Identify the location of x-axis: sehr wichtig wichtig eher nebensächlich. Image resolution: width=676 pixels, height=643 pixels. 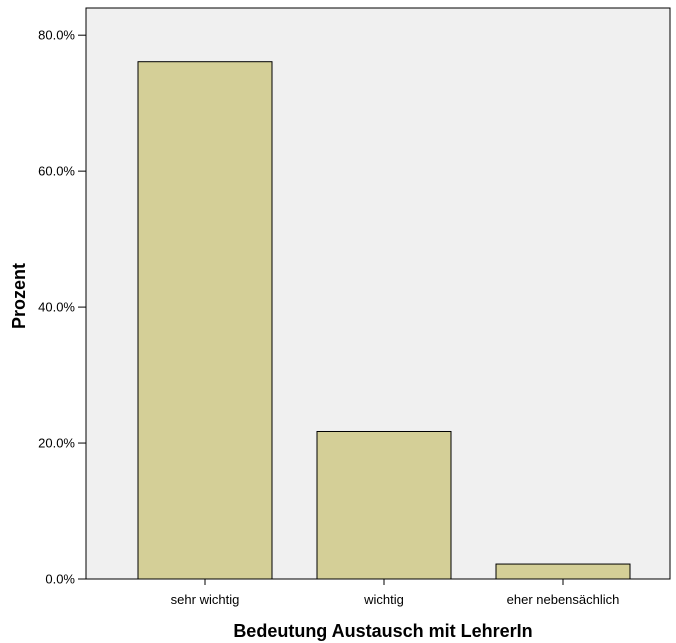
(378, 592).